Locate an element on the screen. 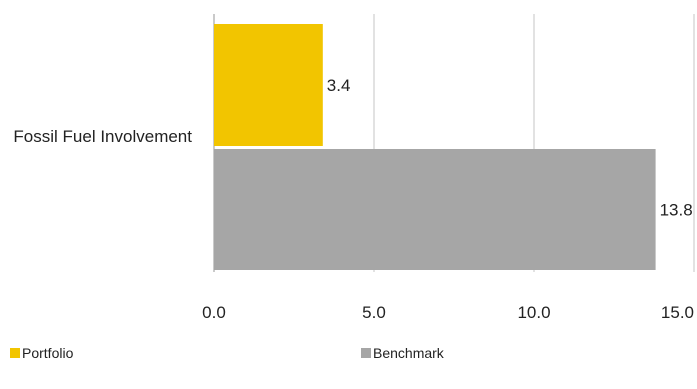 This screenshot has height=389, width=697. legend-swatch-benchmark is located at coordinates (366, 353).